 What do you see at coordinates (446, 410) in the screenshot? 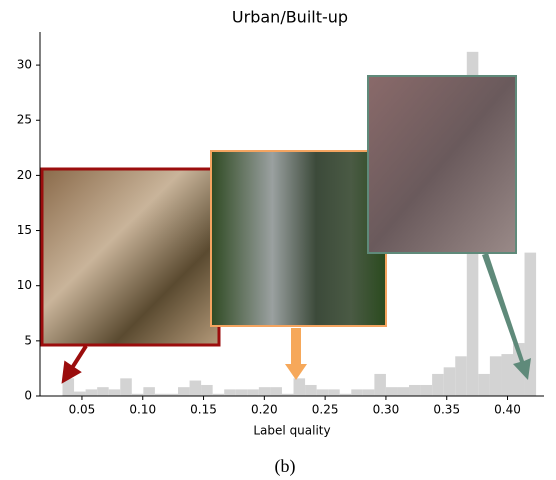
I see `x-tick-label: 0.35` at bounding box center [446, 410].